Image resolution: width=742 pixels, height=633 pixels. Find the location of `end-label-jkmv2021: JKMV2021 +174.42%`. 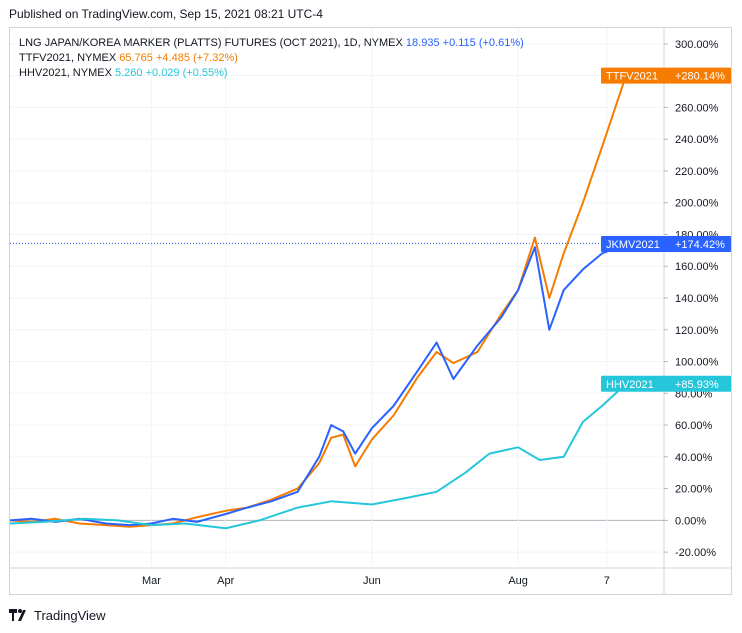

end-label-jkmv2021: JKMV2021 +174.42% is located at coordinates (666, 244).